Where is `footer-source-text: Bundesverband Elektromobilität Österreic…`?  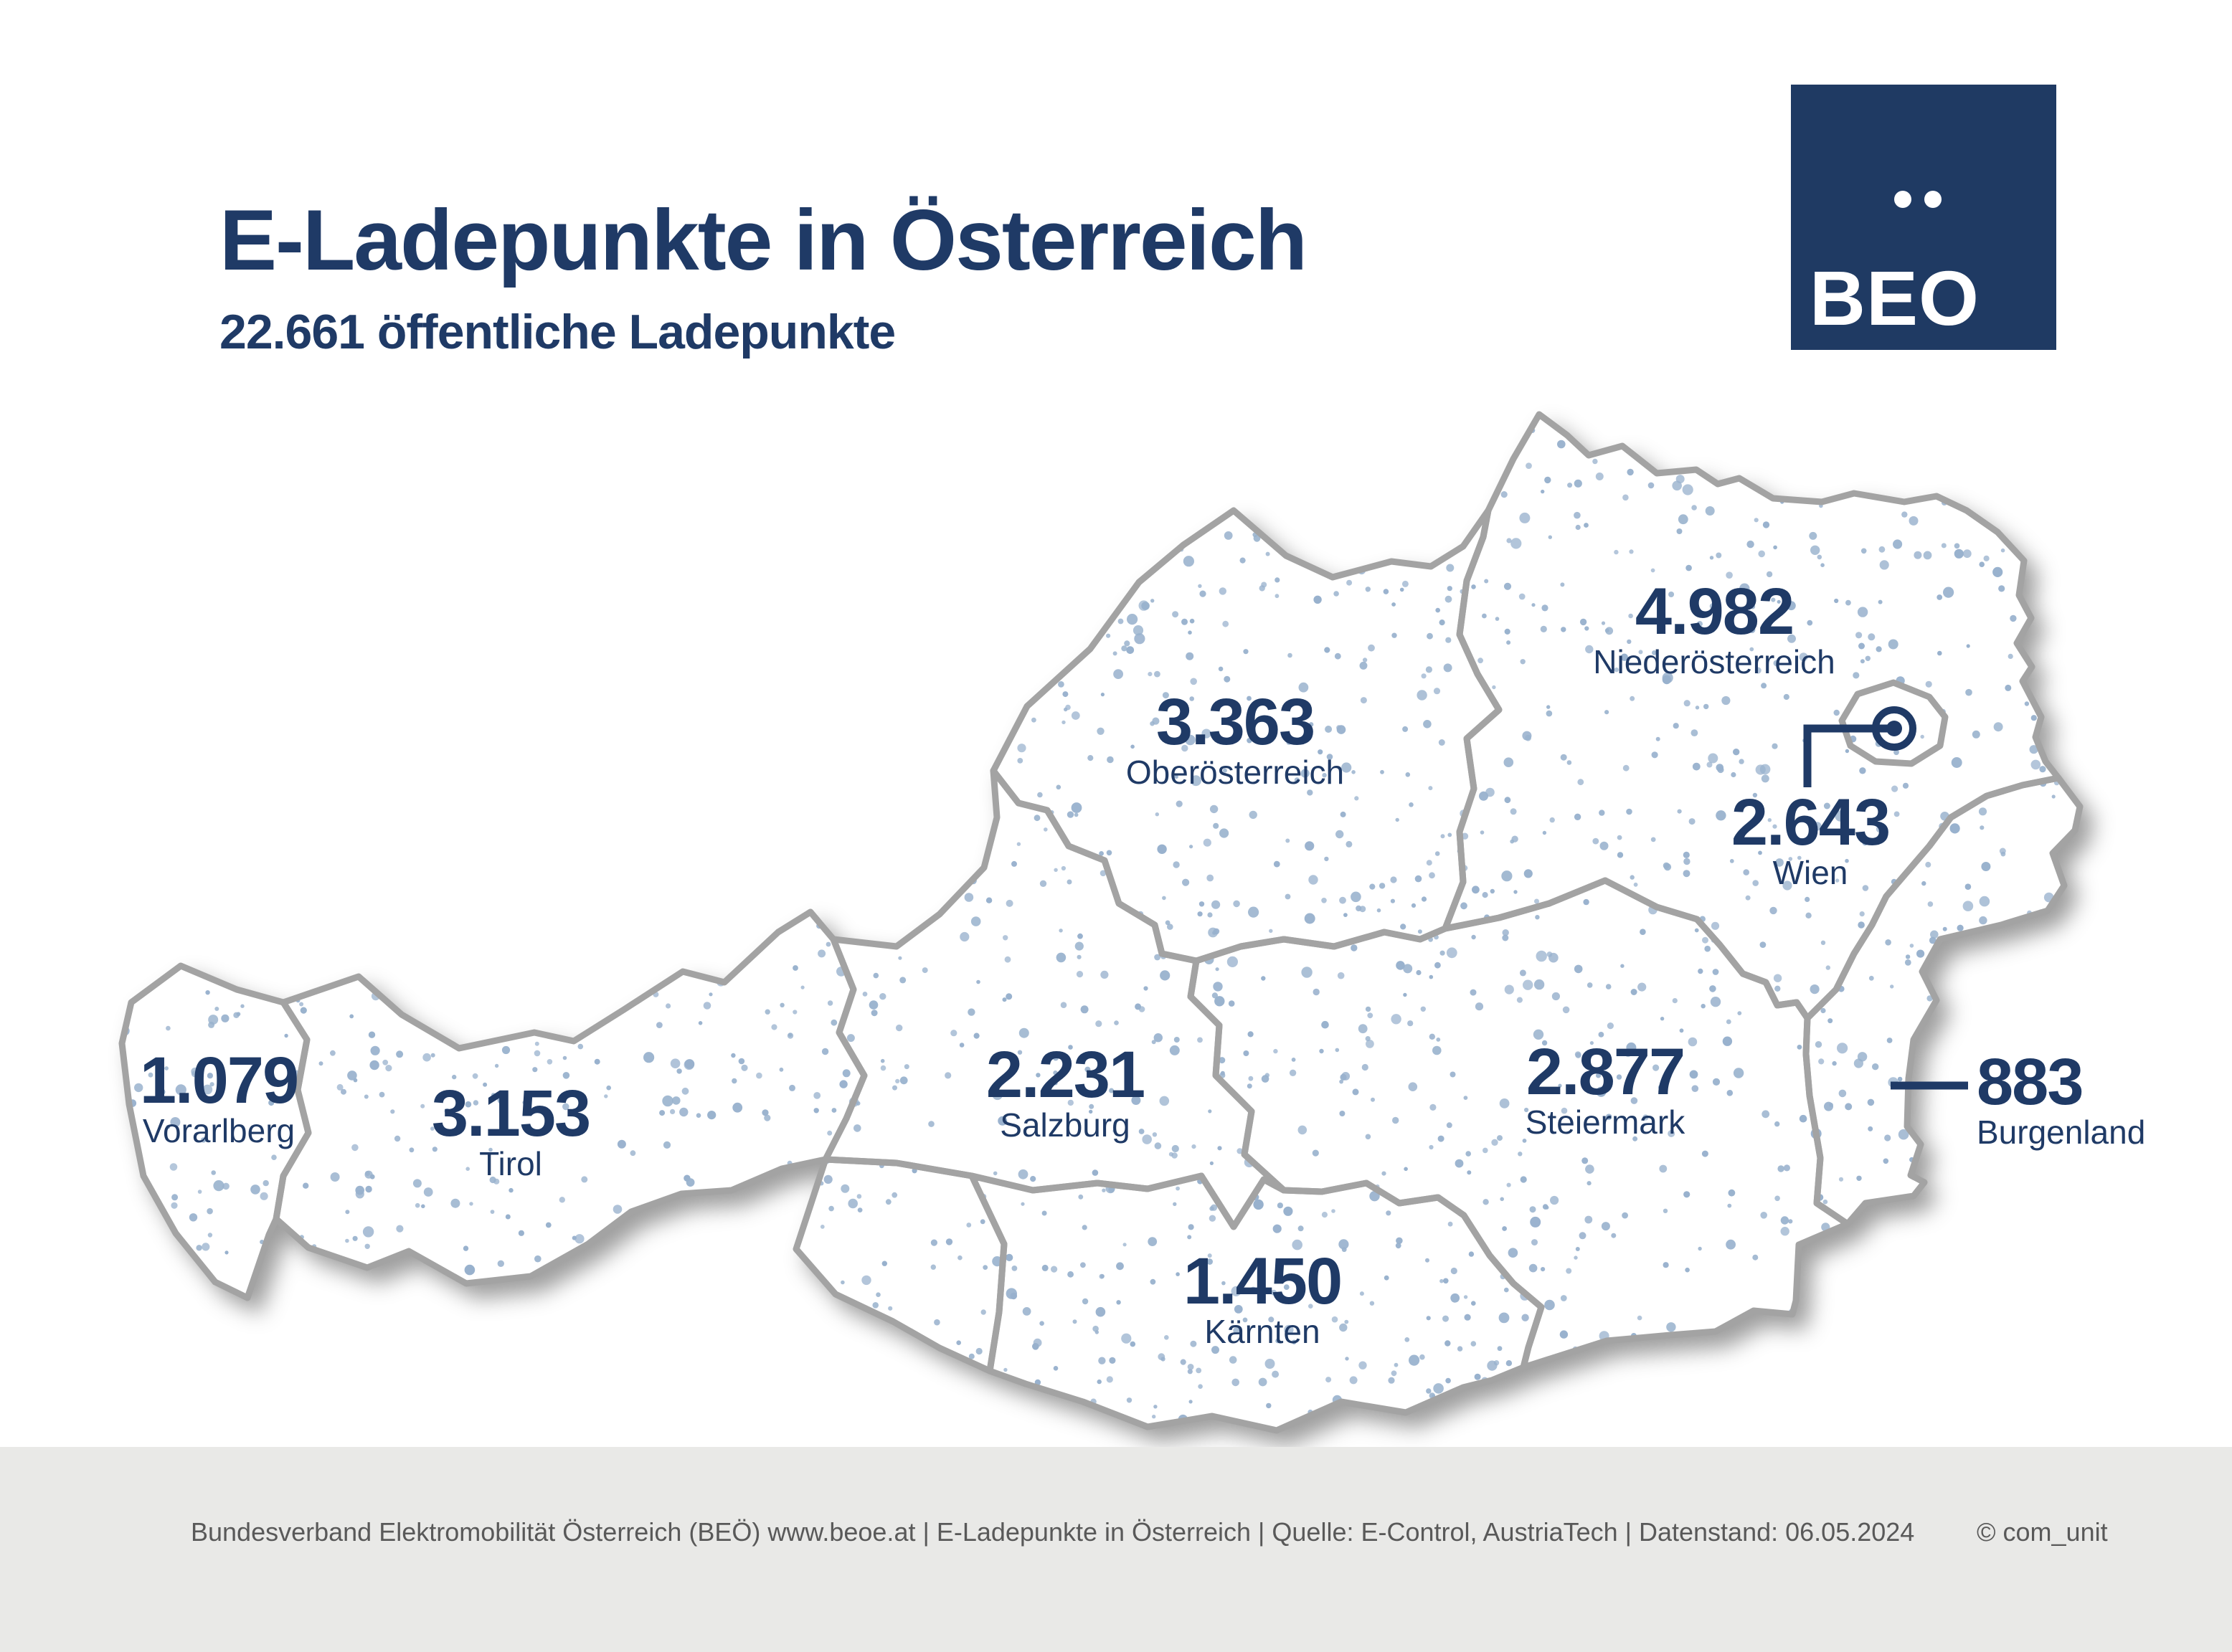 footer-source-text: Bundesverband Elektromobilität Österreic… is located at coordinates (1053, 1532).